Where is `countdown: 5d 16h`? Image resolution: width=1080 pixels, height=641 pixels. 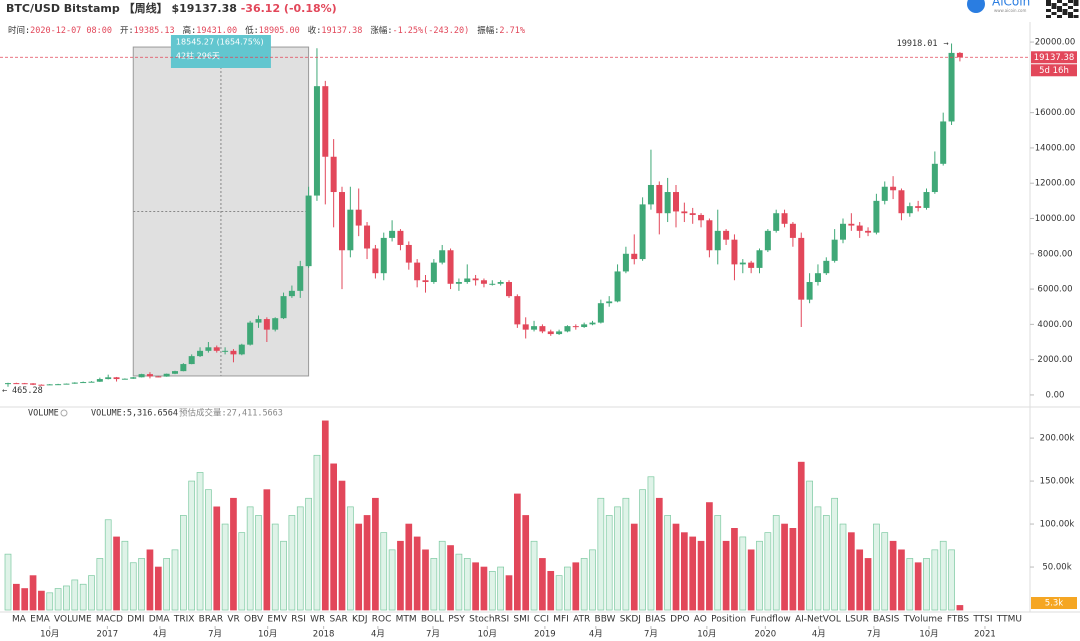
countdown: 5d 16h is located at coordinates (1054, 71).